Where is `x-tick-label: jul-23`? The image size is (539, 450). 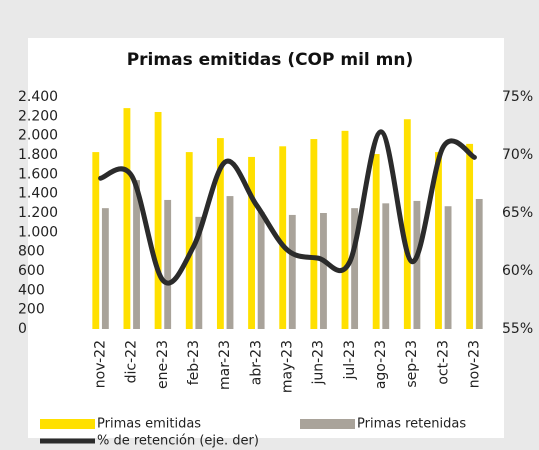 x-tick-label: jul-23 is located at coordinates (350, 360).